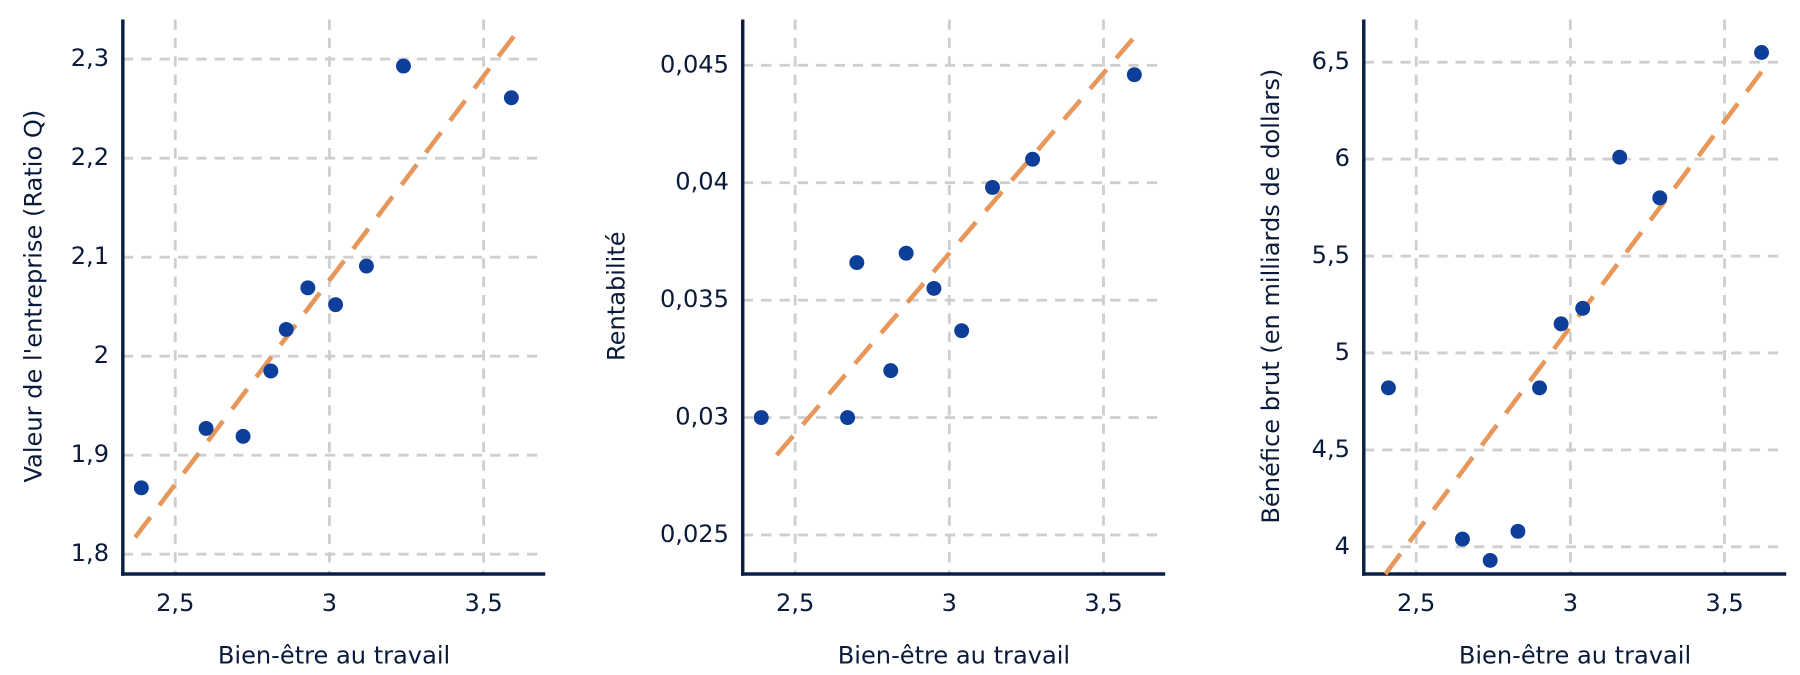  What do you see at coordinates (702, 182) in the screenshot?
I see `y-tick-label: 0,04` at bounding box center [702, 182].